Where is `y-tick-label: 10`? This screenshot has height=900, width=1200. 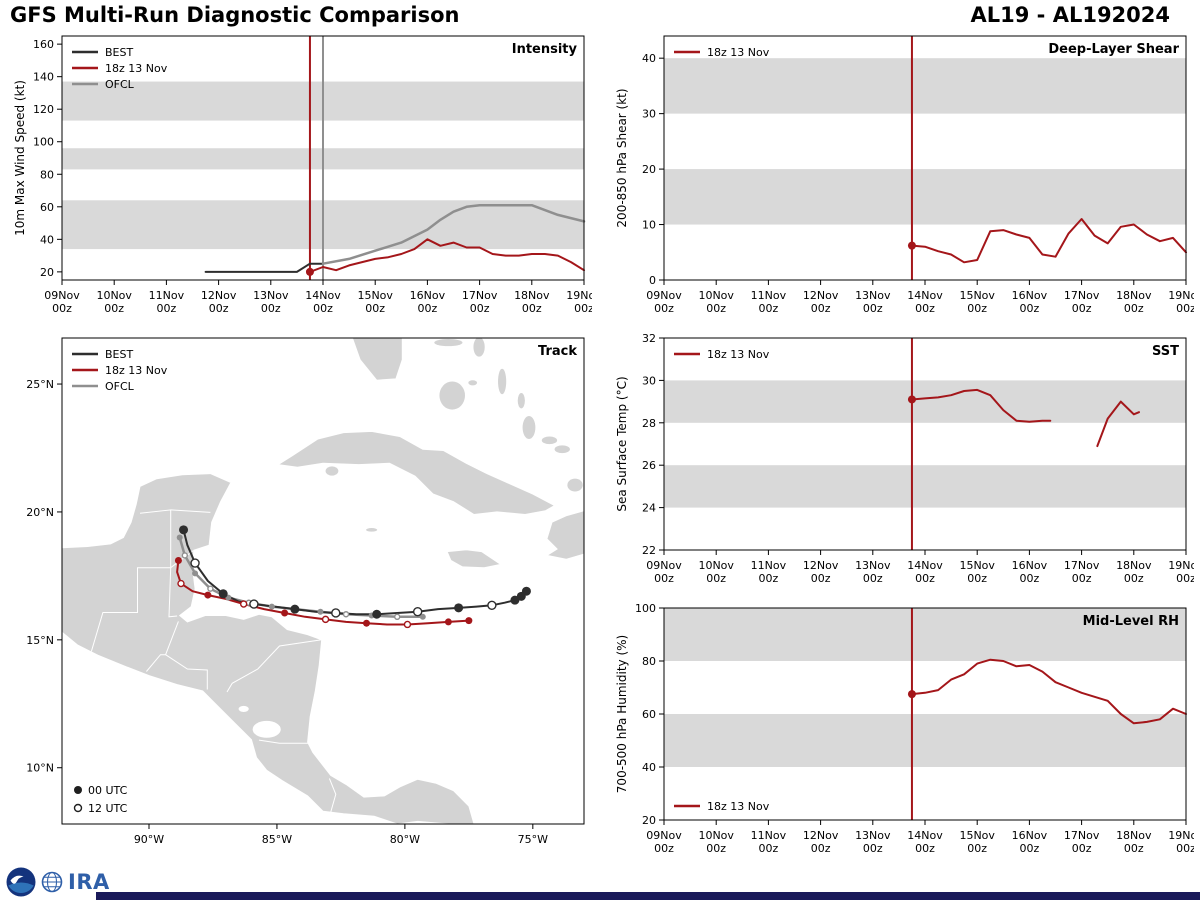 y-tick-label: 10 is located at coordinates (649, 225).